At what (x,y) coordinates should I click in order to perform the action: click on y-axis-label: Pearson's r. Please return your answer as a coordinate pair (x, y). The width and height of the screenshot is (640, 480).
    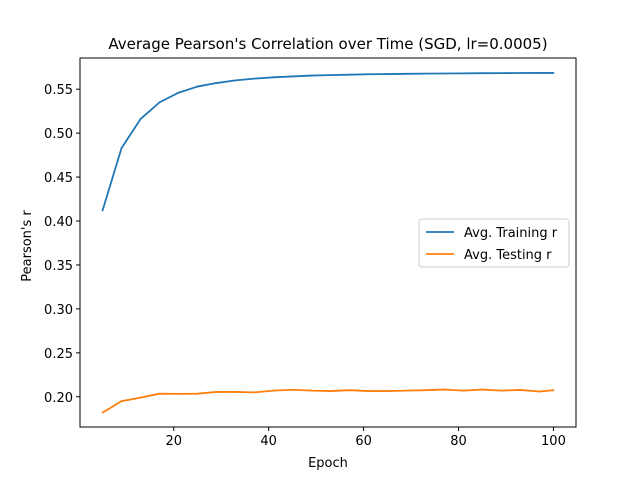
    Looking at the image, I should click on (27, 246).